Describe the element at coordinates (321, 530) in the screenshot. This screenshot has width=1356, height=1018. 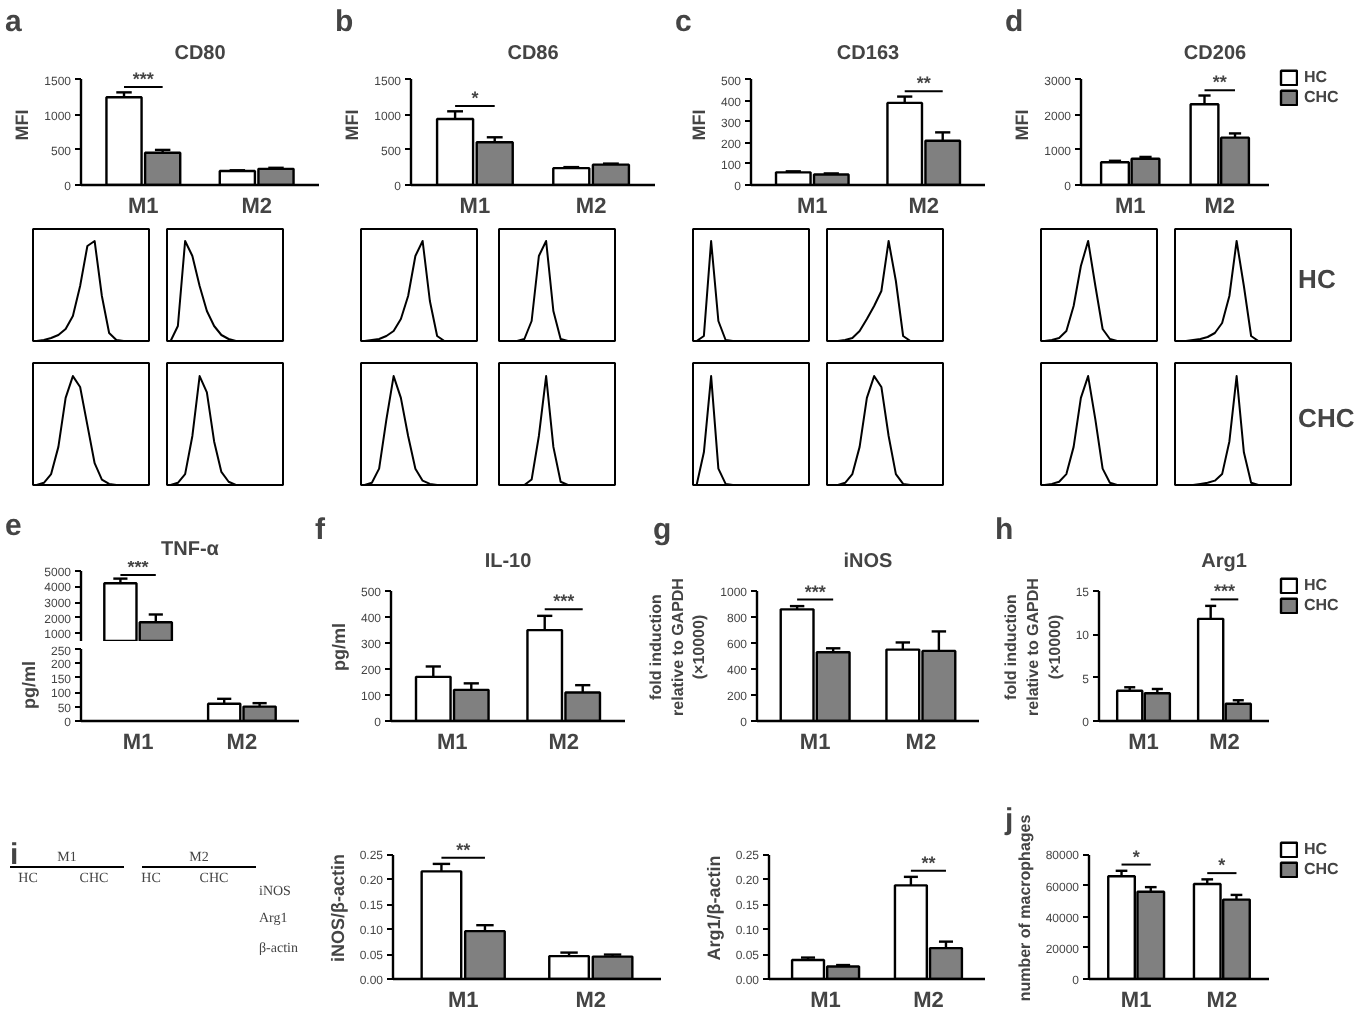
I see `text: f` at that location.